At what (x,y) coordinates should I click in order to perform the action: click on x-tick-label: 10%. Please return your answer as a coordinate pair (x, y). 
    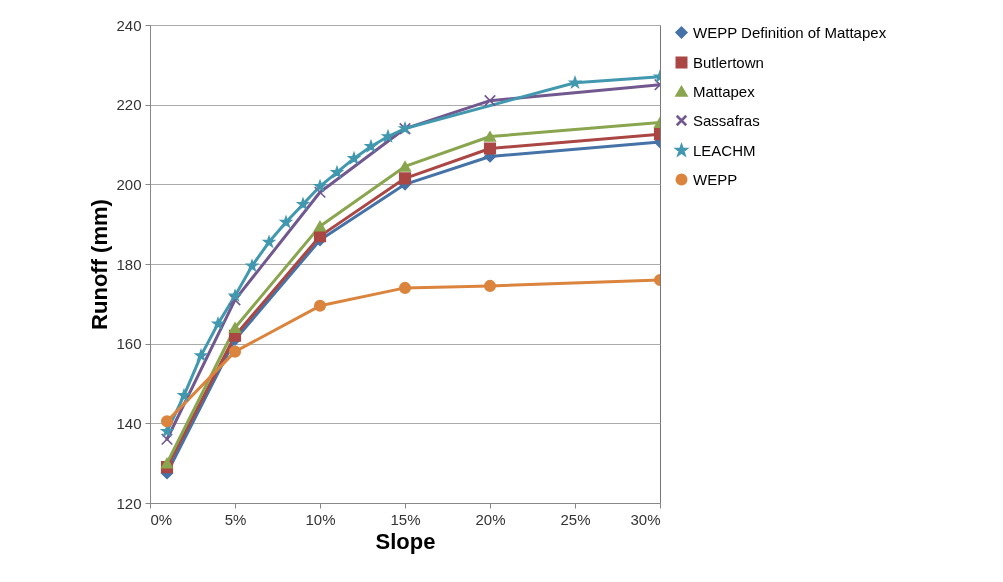
    Looking at the image, I should click on (320, 519).